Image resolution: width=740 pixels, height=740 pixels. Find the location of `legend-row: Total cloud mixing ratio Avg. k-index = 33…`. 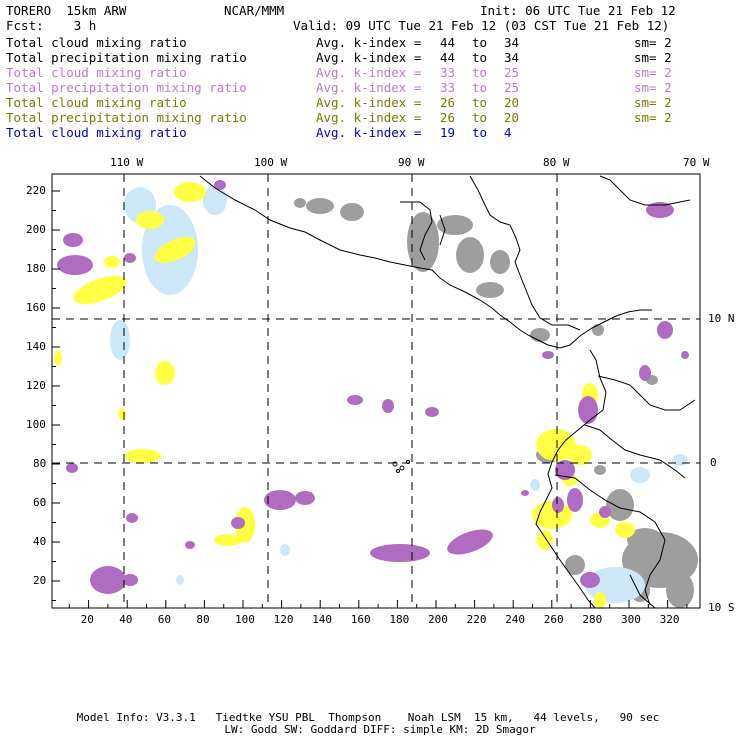

legend-row: Total cloud mixing ratio Avg. k-index = 33… is located at coordinates (371, 72).